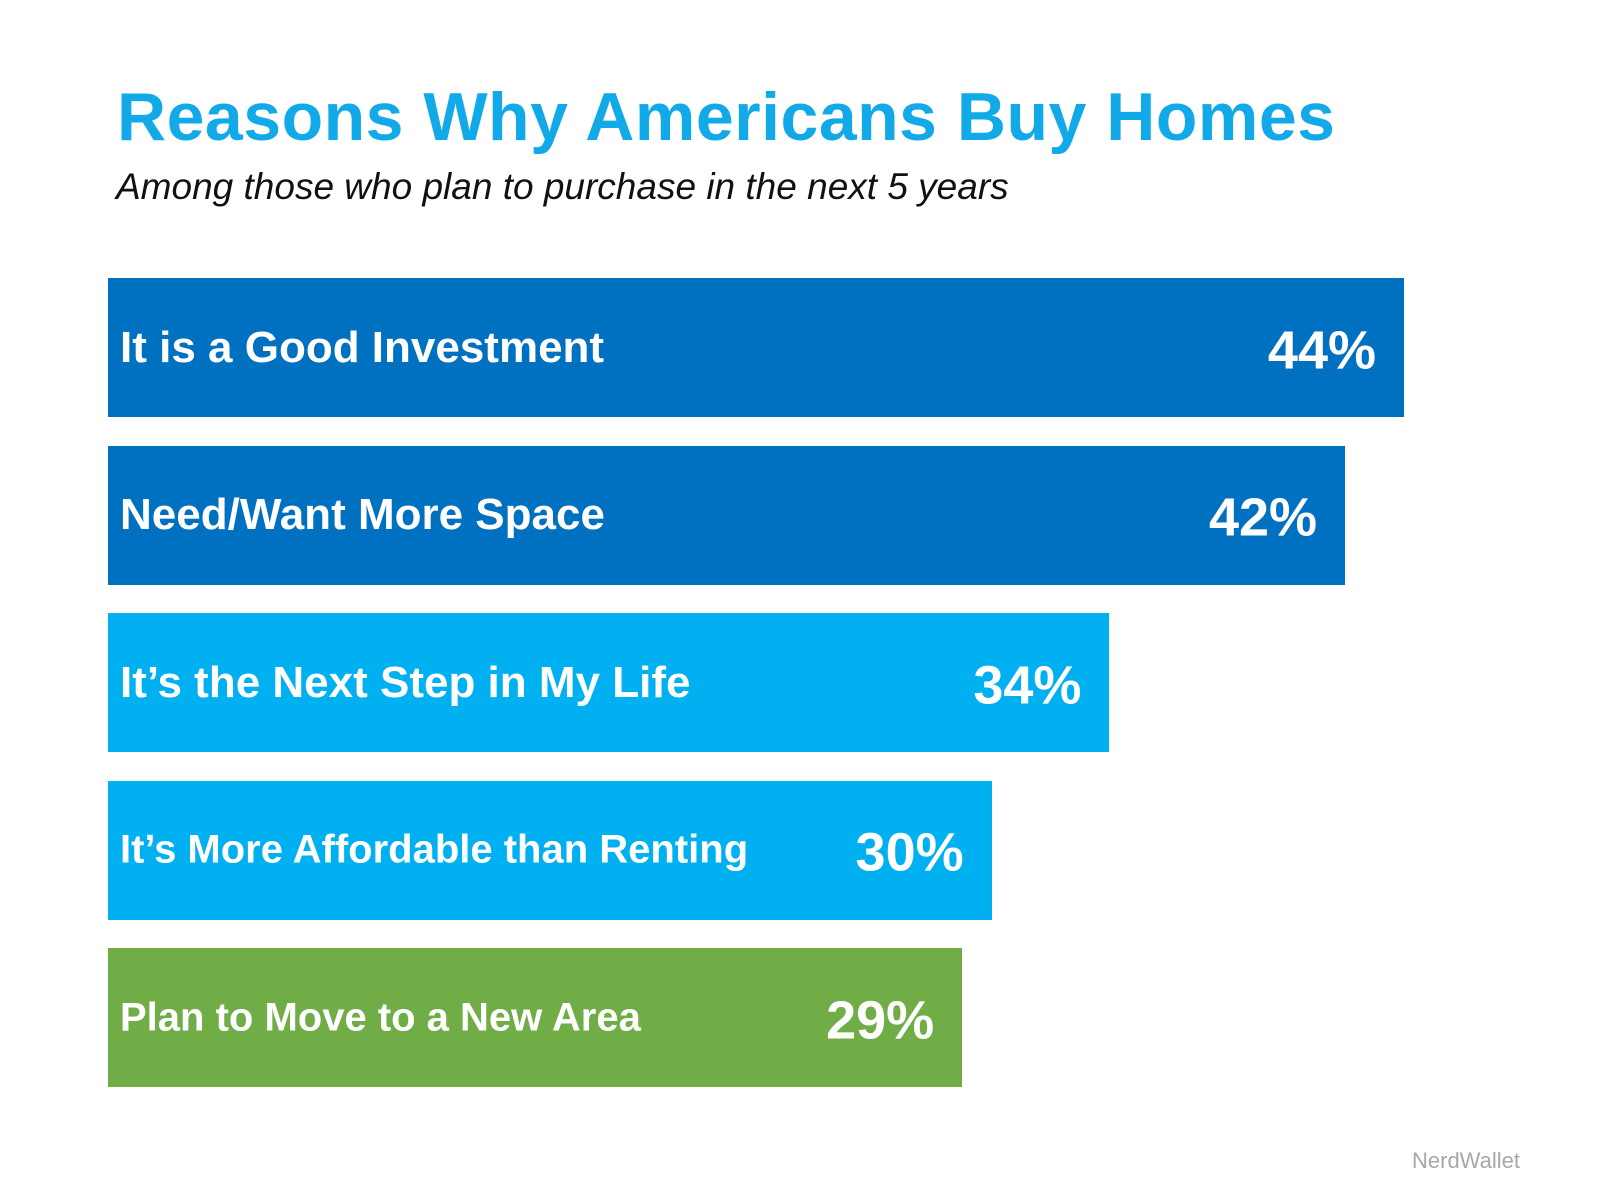 The width and height of the screenshot is (1600, 1200). I want to click on bar-label: It’s the Next Step in My Life, so click(405, 682).